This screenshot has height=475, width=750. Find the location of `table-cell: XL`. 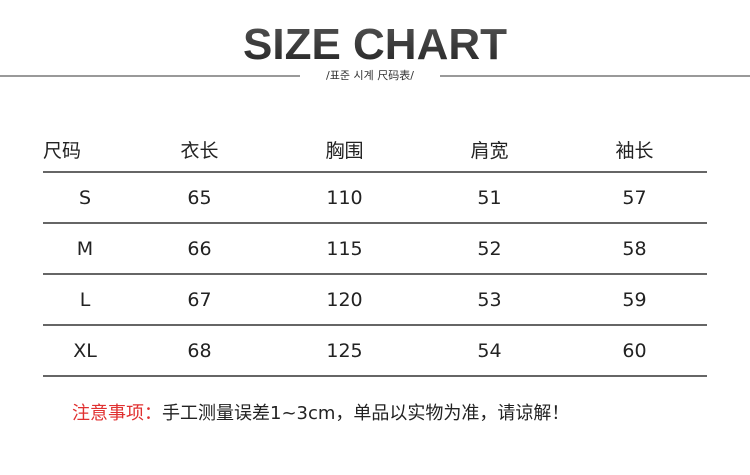

table-cell: XL is located at coordinates (85, 351).